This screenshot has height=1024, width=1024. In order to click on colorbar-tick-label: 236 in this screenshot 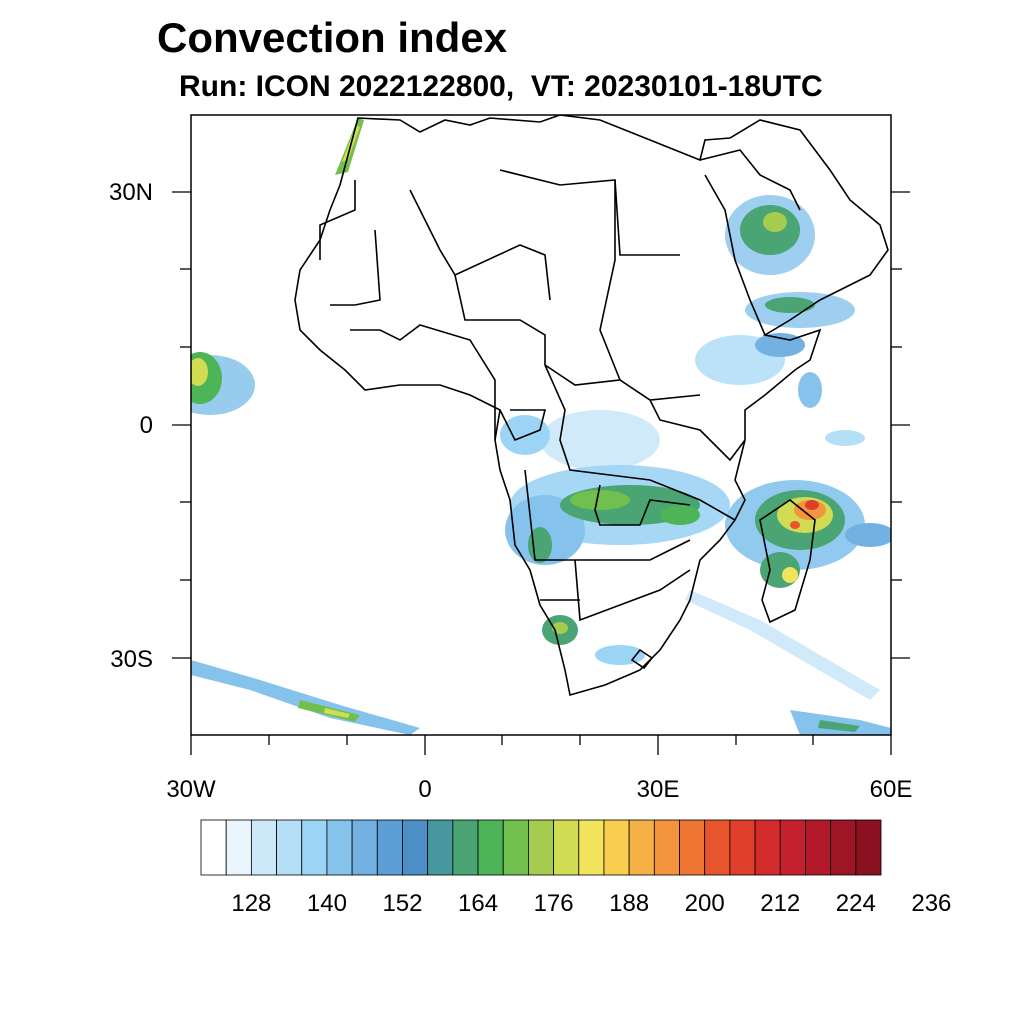, I will do `click(931, 903)`.